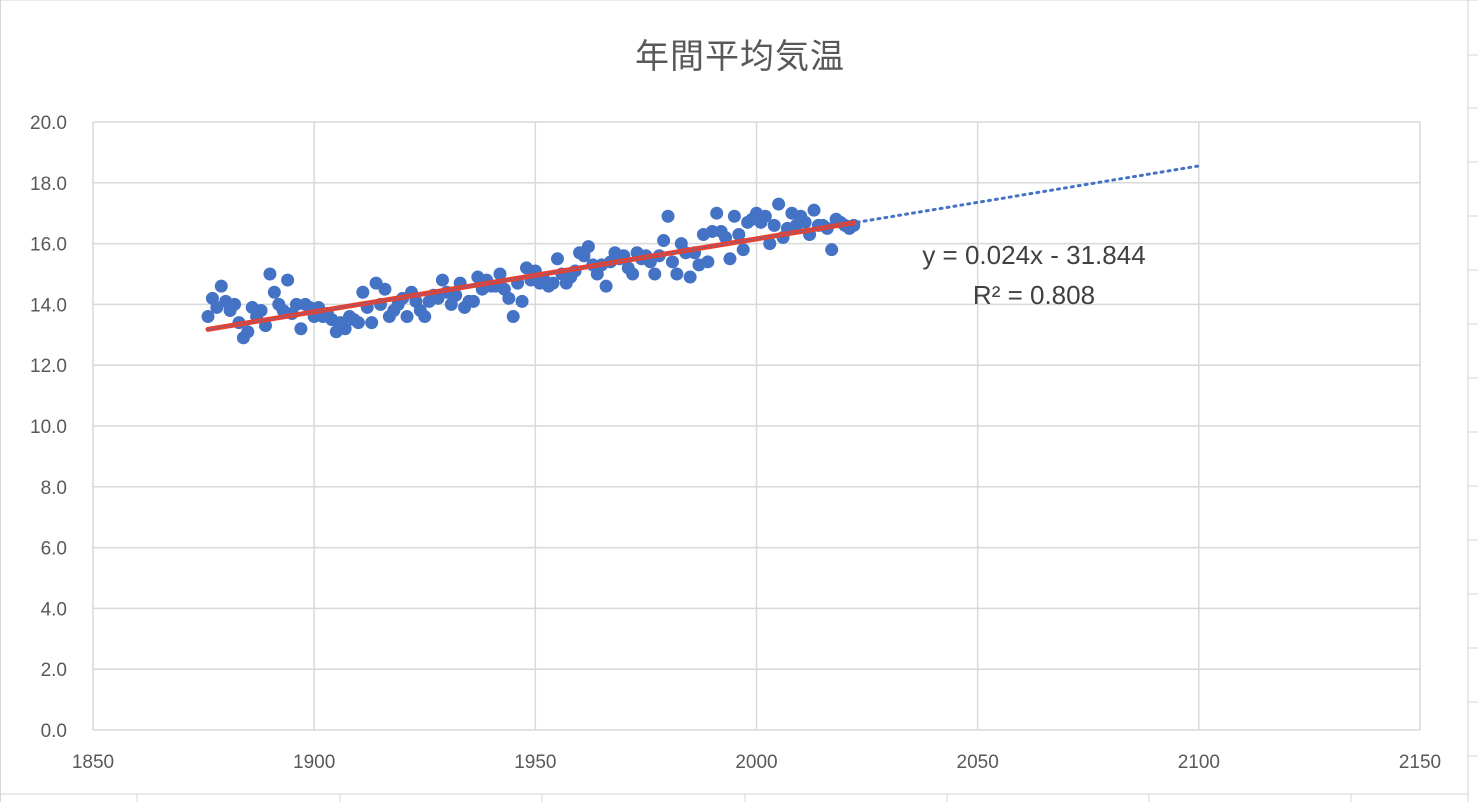 The image size is (1478, 802). I want to click on y-tick-label: 2.0, so click(54, 670).